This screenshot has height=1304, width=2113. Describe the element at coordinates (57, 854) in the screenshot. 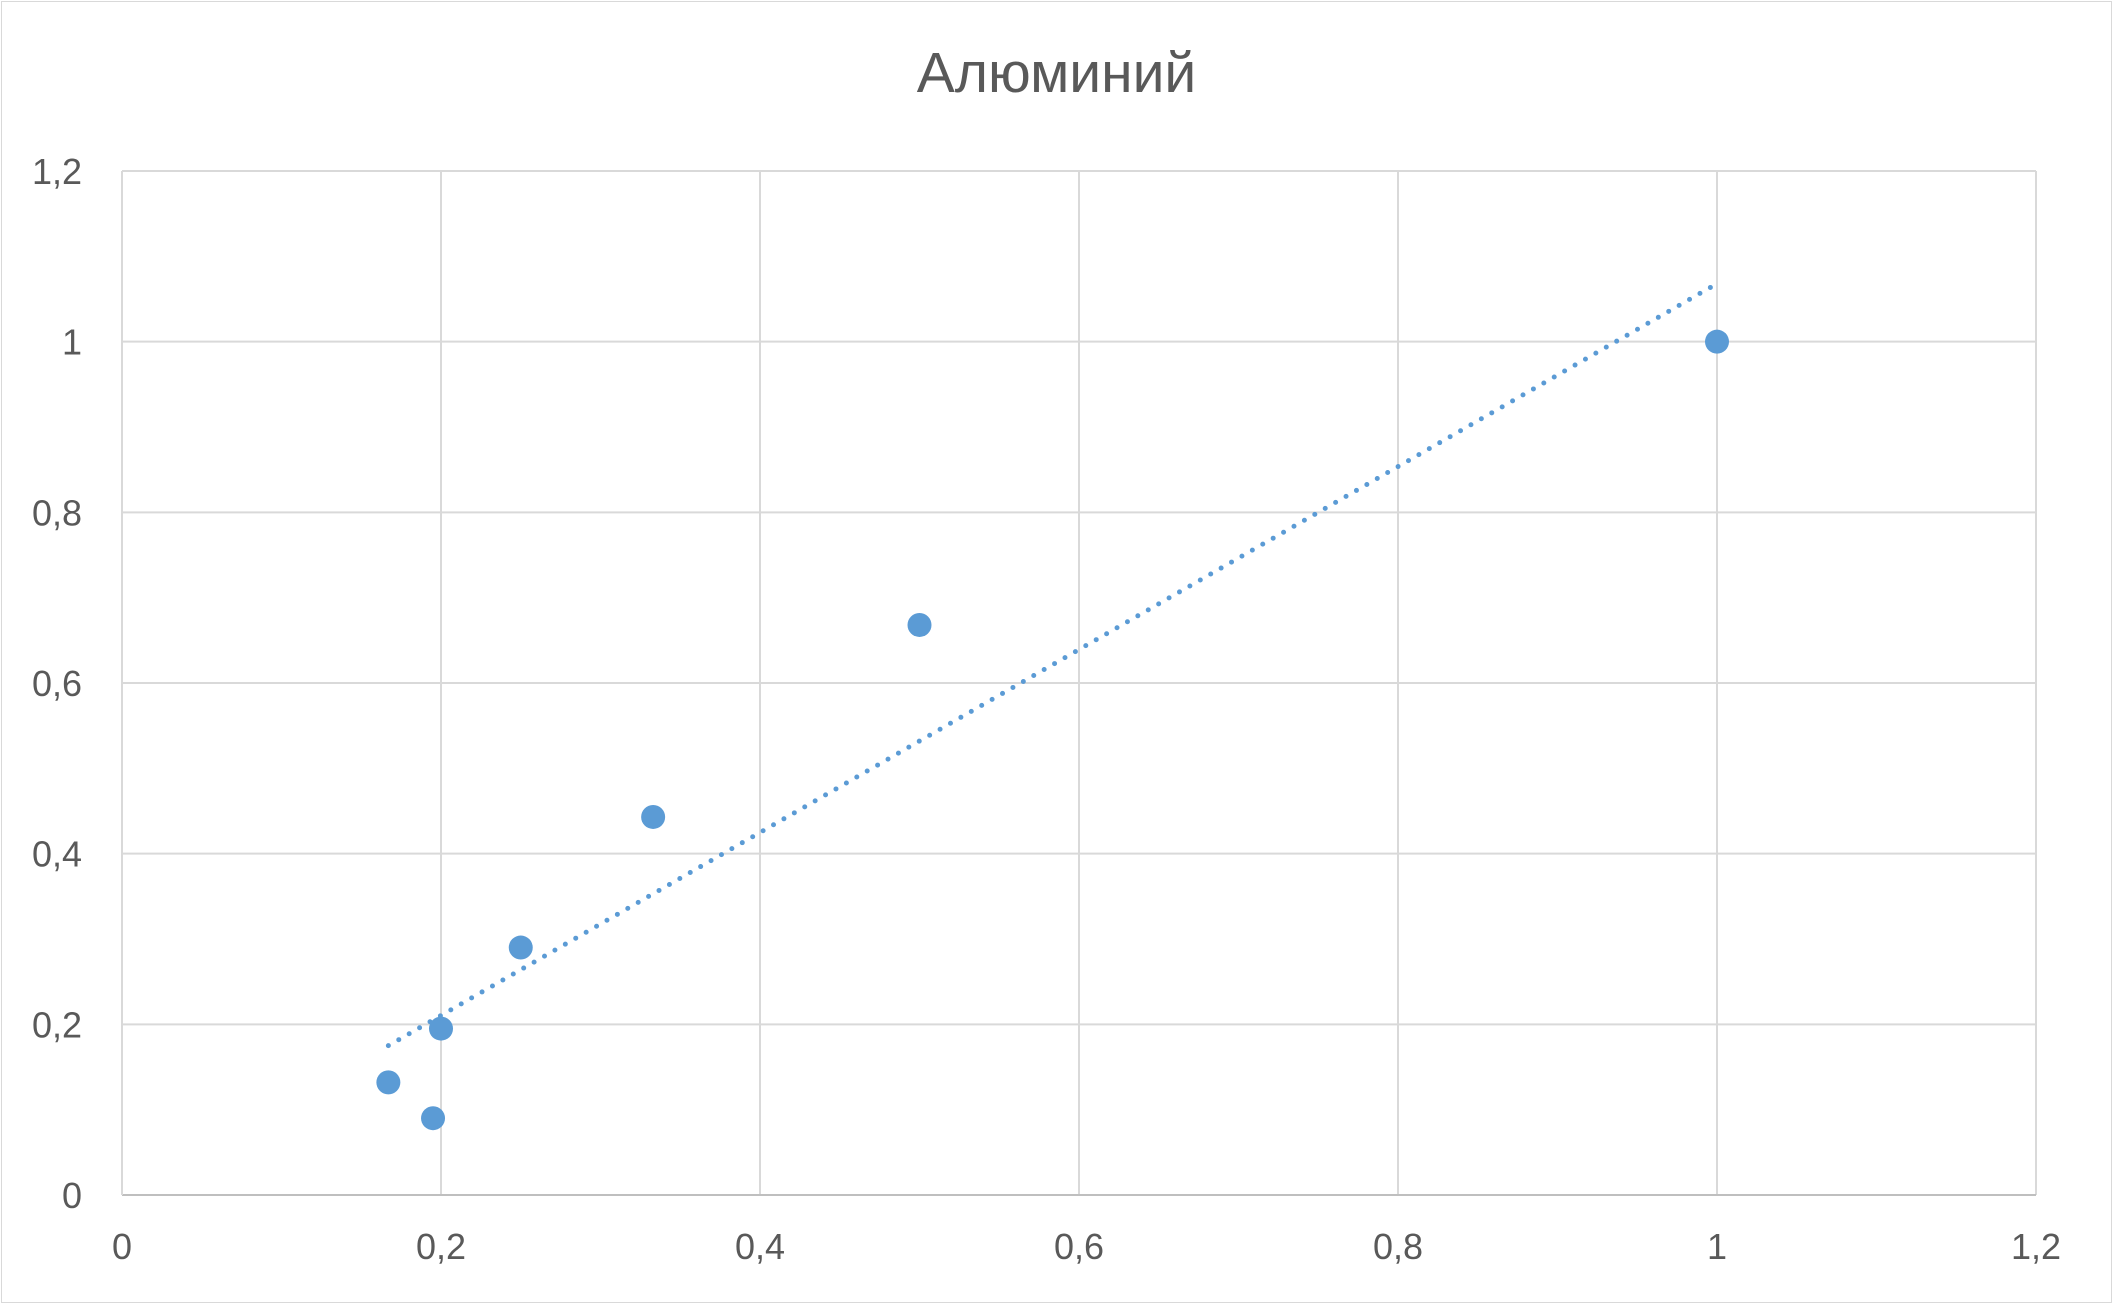

I see `y-tick-label: 0,4` at that location.